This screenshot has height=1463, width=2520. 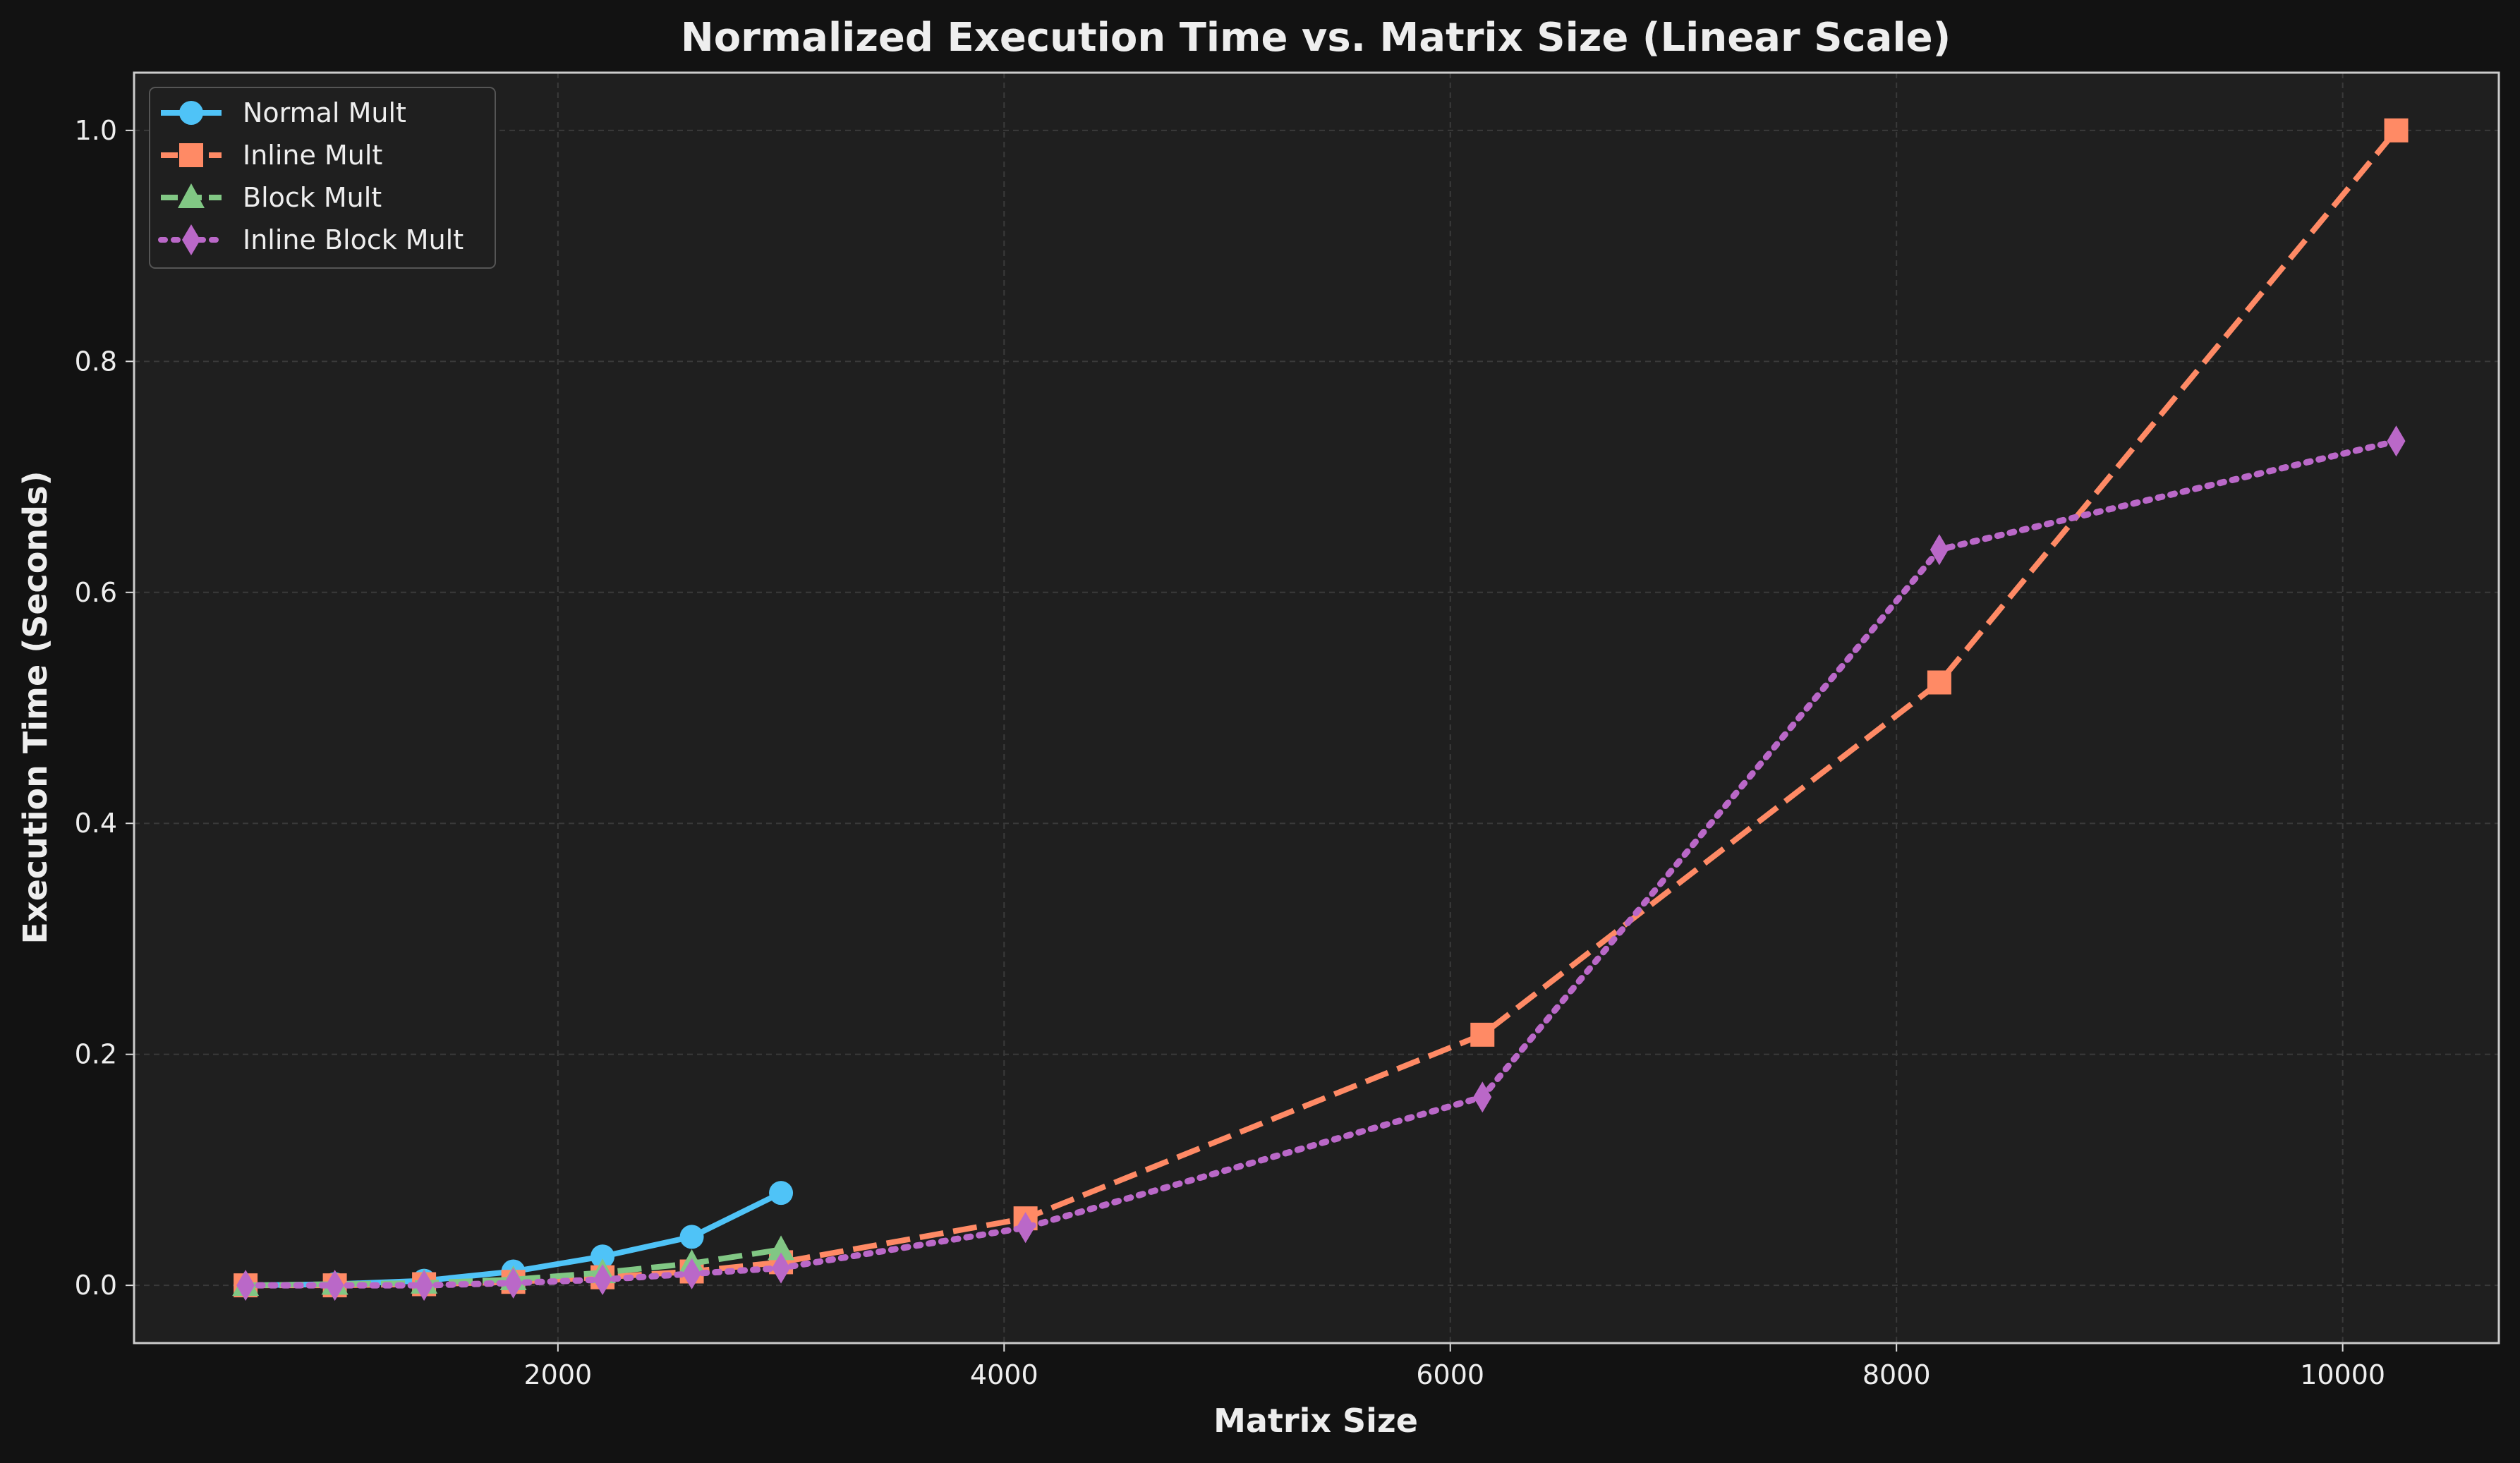 I want to click on legend-label: Inline Mult, so click(x=312, y=155).